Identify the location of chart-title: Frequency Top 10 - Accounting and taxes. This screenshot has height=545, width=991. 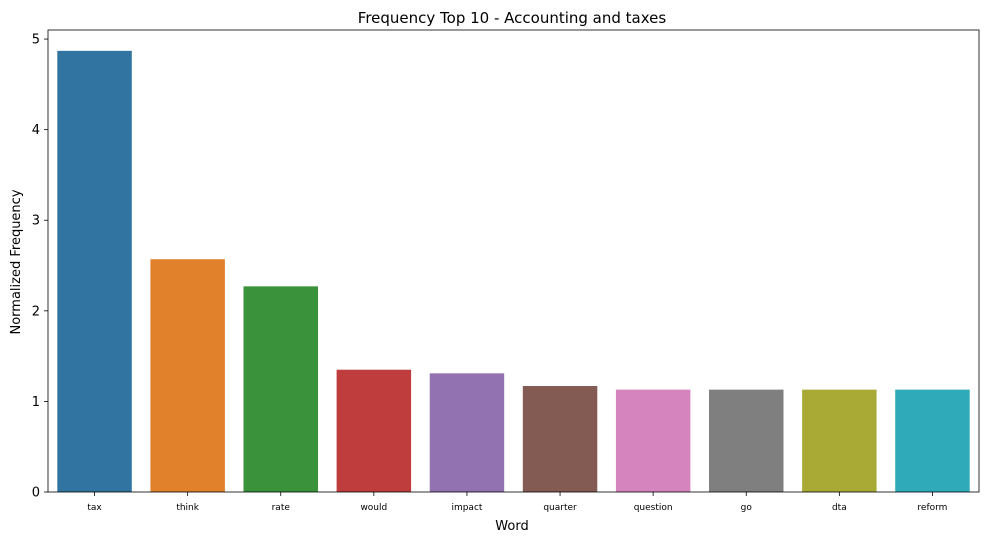
(512, 18).